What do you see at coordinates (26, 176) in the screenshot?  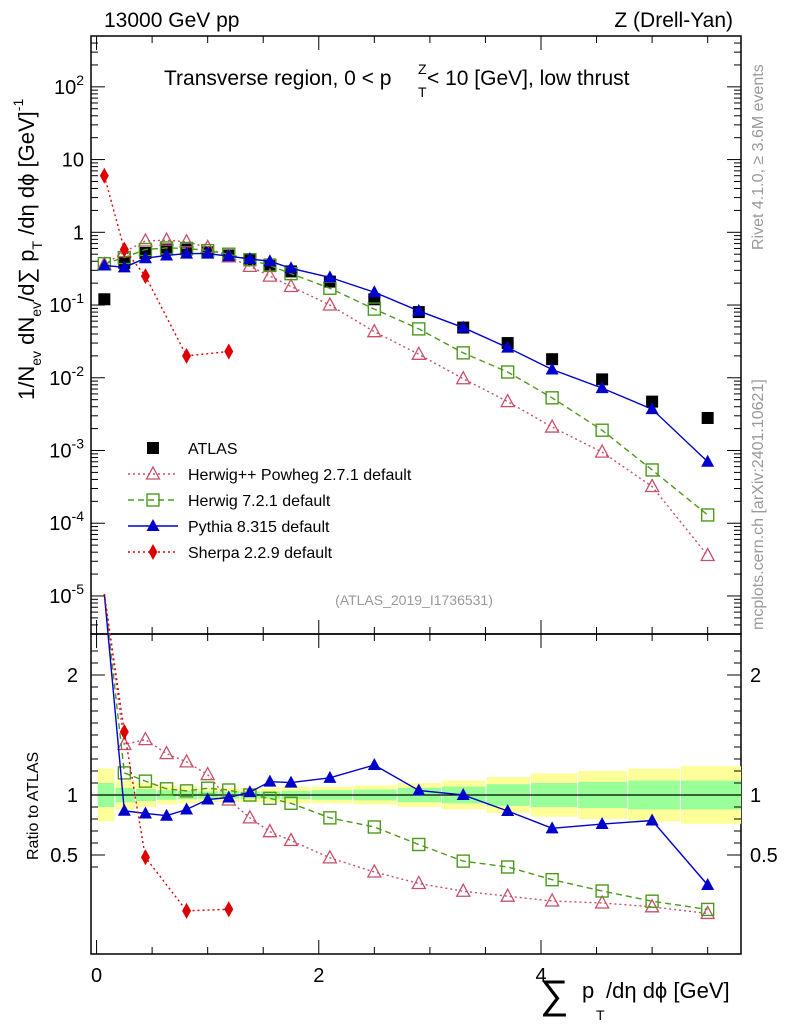 I see `ylabel-tail: /dη dϕ [GeV]` at bounding box center [26, 176].